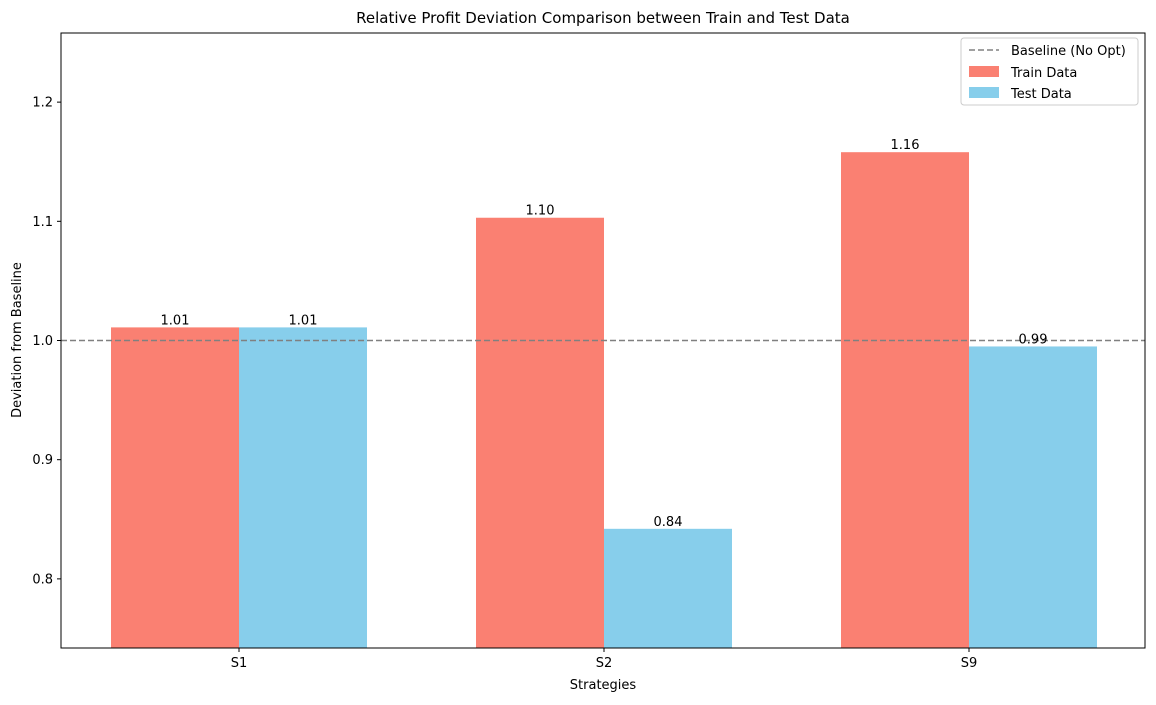  I want to click on x-axis: S1 S2 S9, so click(604, 659).